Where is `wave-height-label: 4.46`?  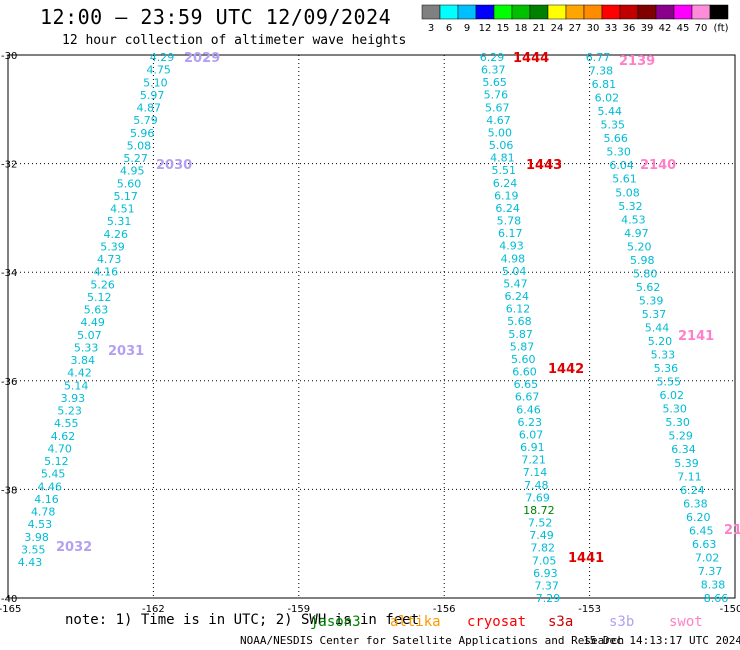
wave-height-label: 4.46 is located at coordinates (50, 486).